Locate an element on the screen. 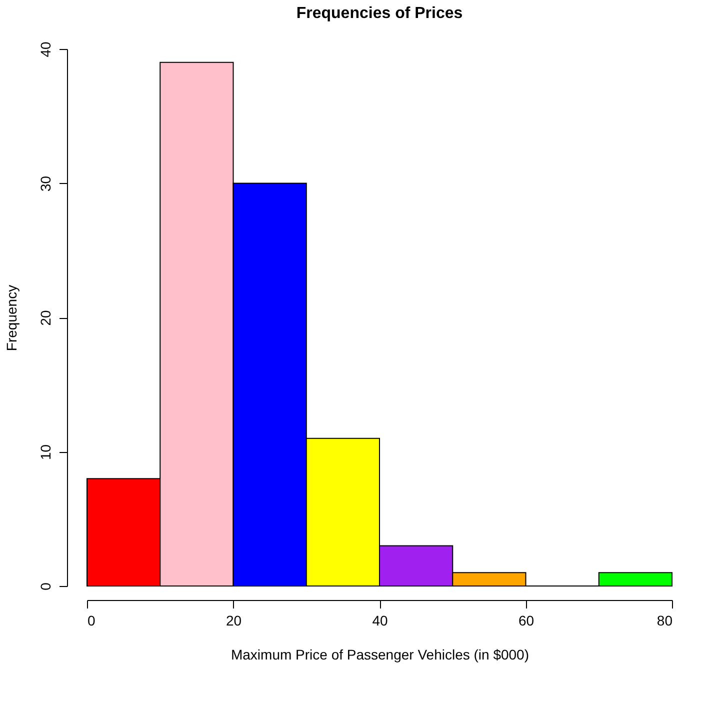 The image size is (713, 717). y-tick-label: 10 is located at coordinates (46, 452).